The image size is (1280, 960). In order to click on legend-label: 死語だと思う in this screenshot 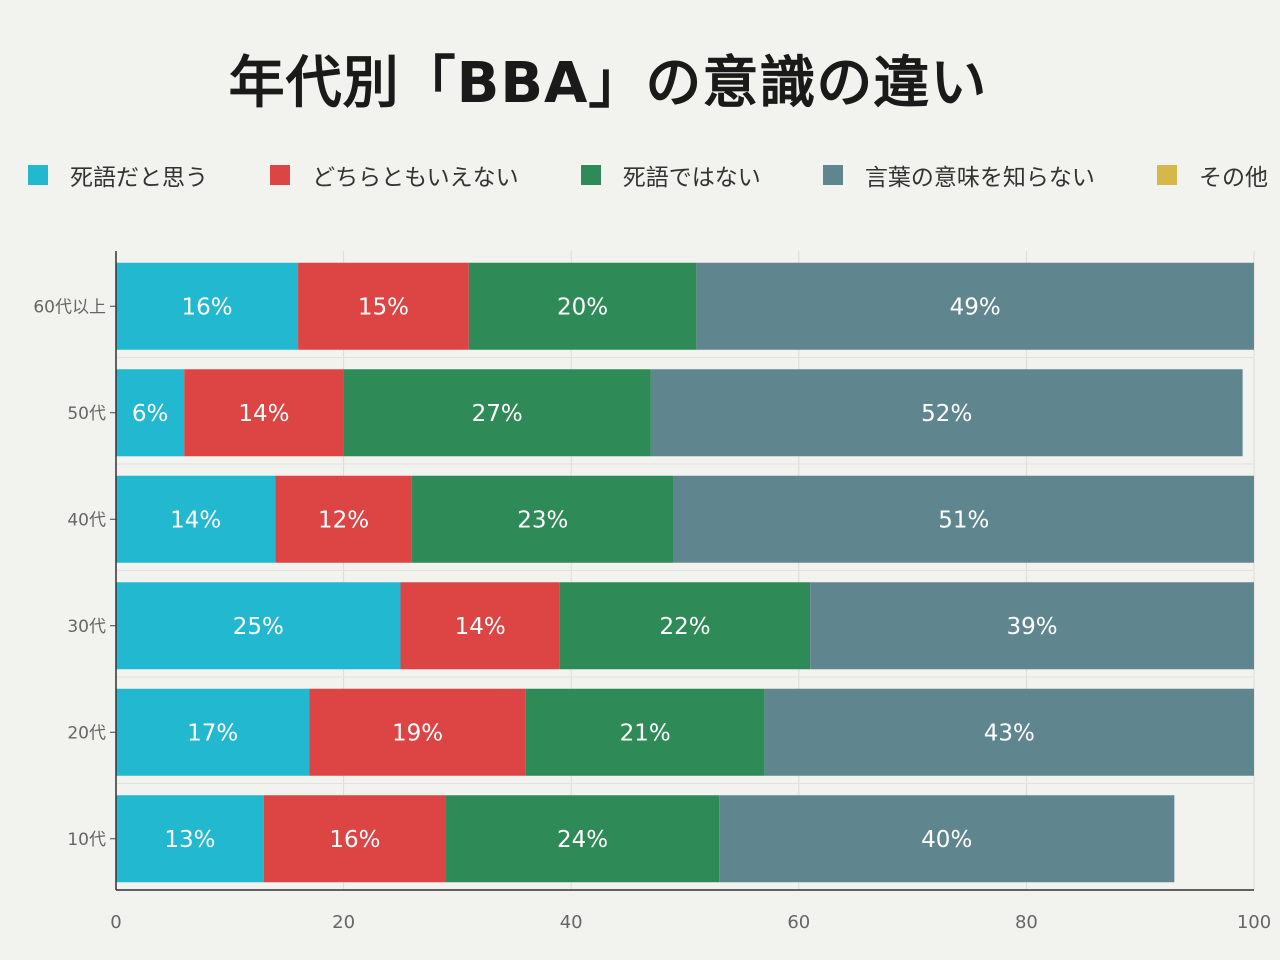, I will do `click(139, 178)`.